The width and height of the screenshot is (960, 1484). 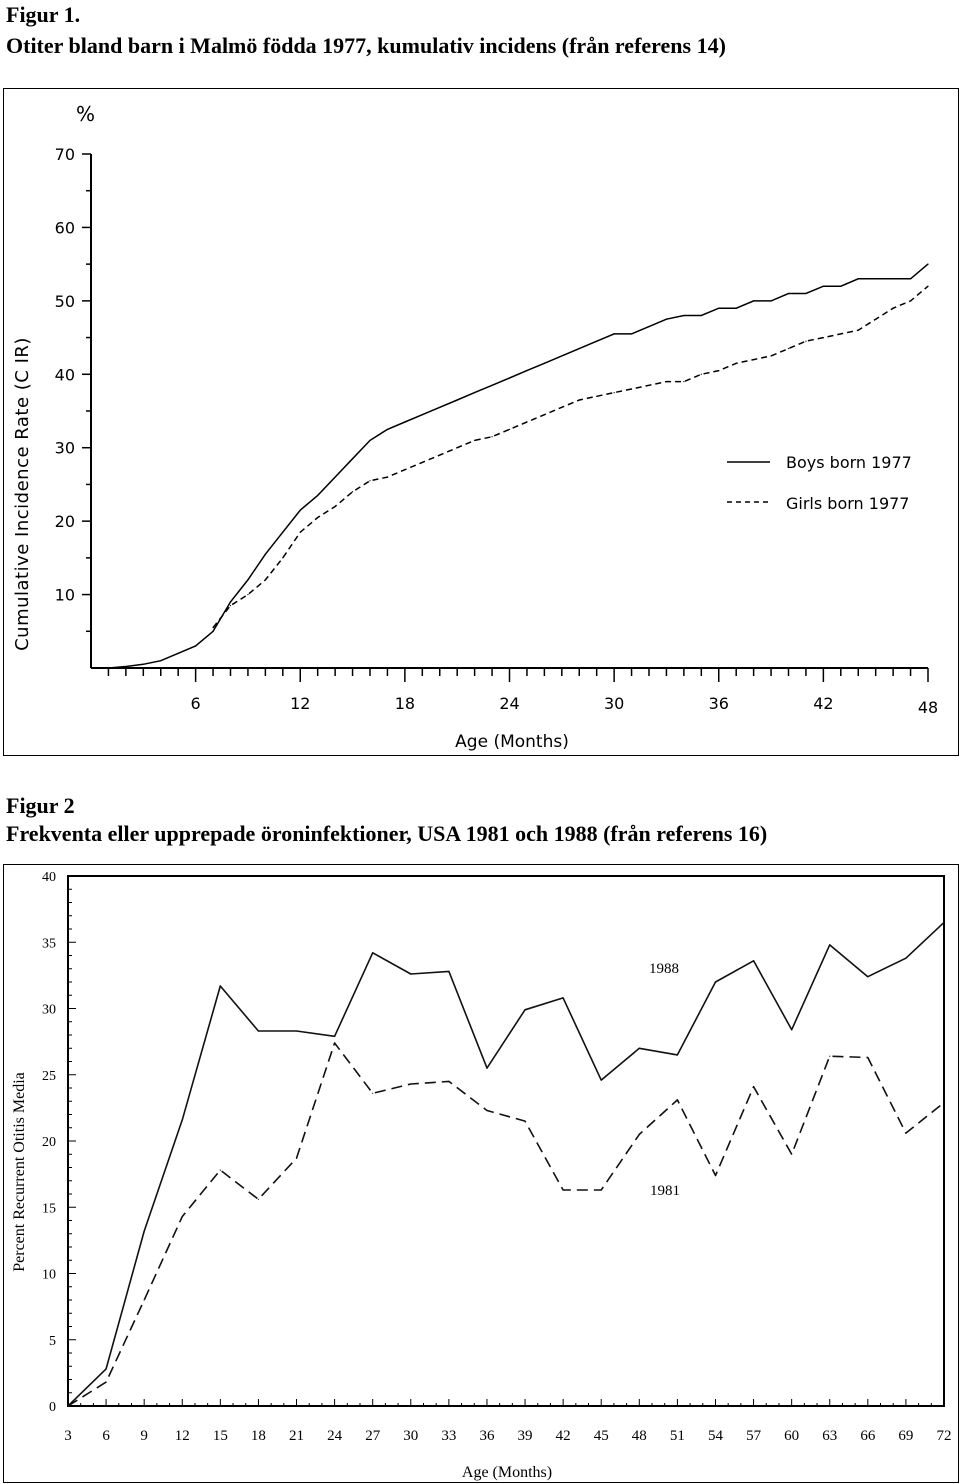 I want to click on figure2-x-tick-label: 48, so click(x=639, y=1436).